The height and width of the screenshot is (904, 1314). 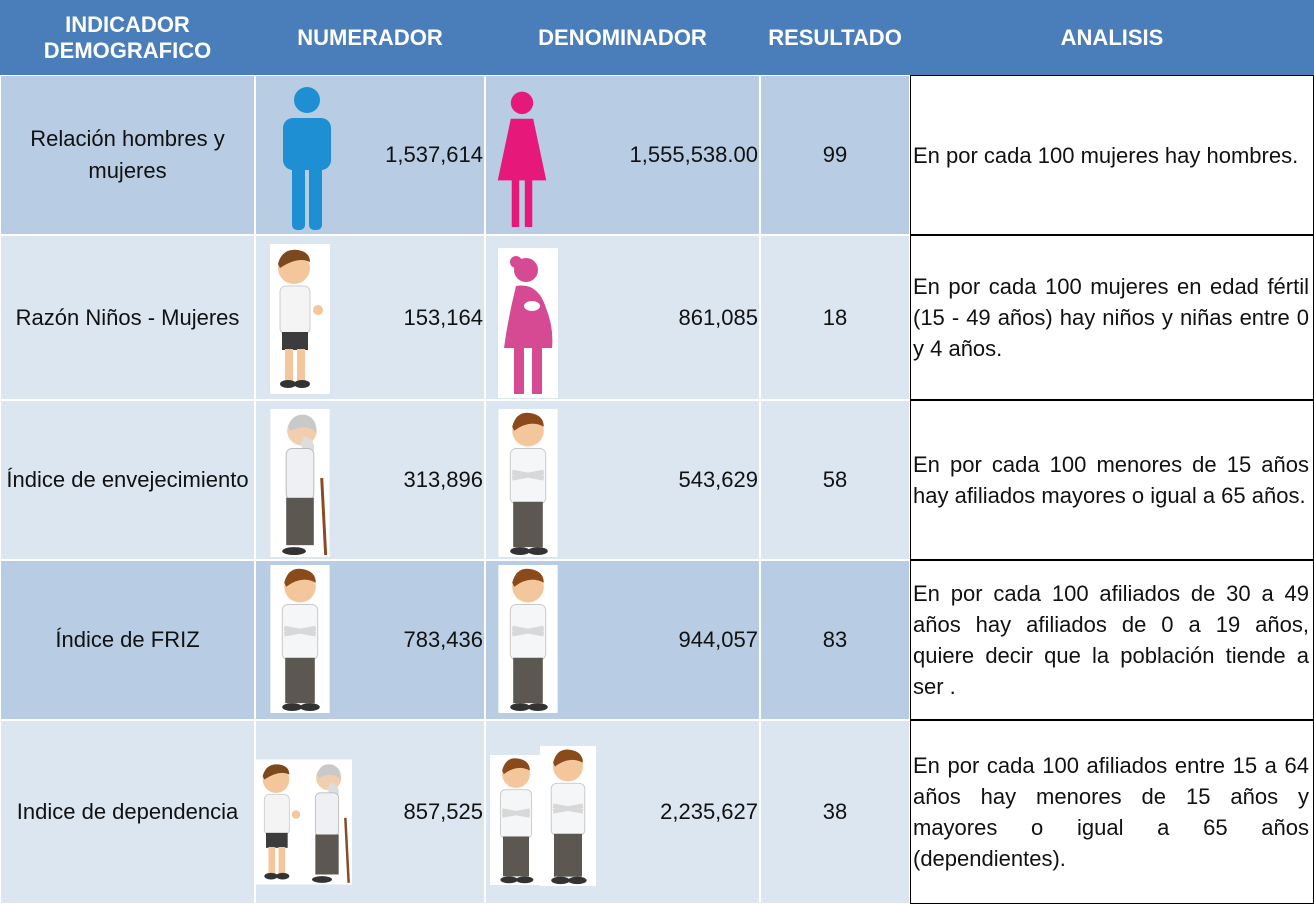 I want to click on denominator-value: 861,085, so click(x=718, y=317).